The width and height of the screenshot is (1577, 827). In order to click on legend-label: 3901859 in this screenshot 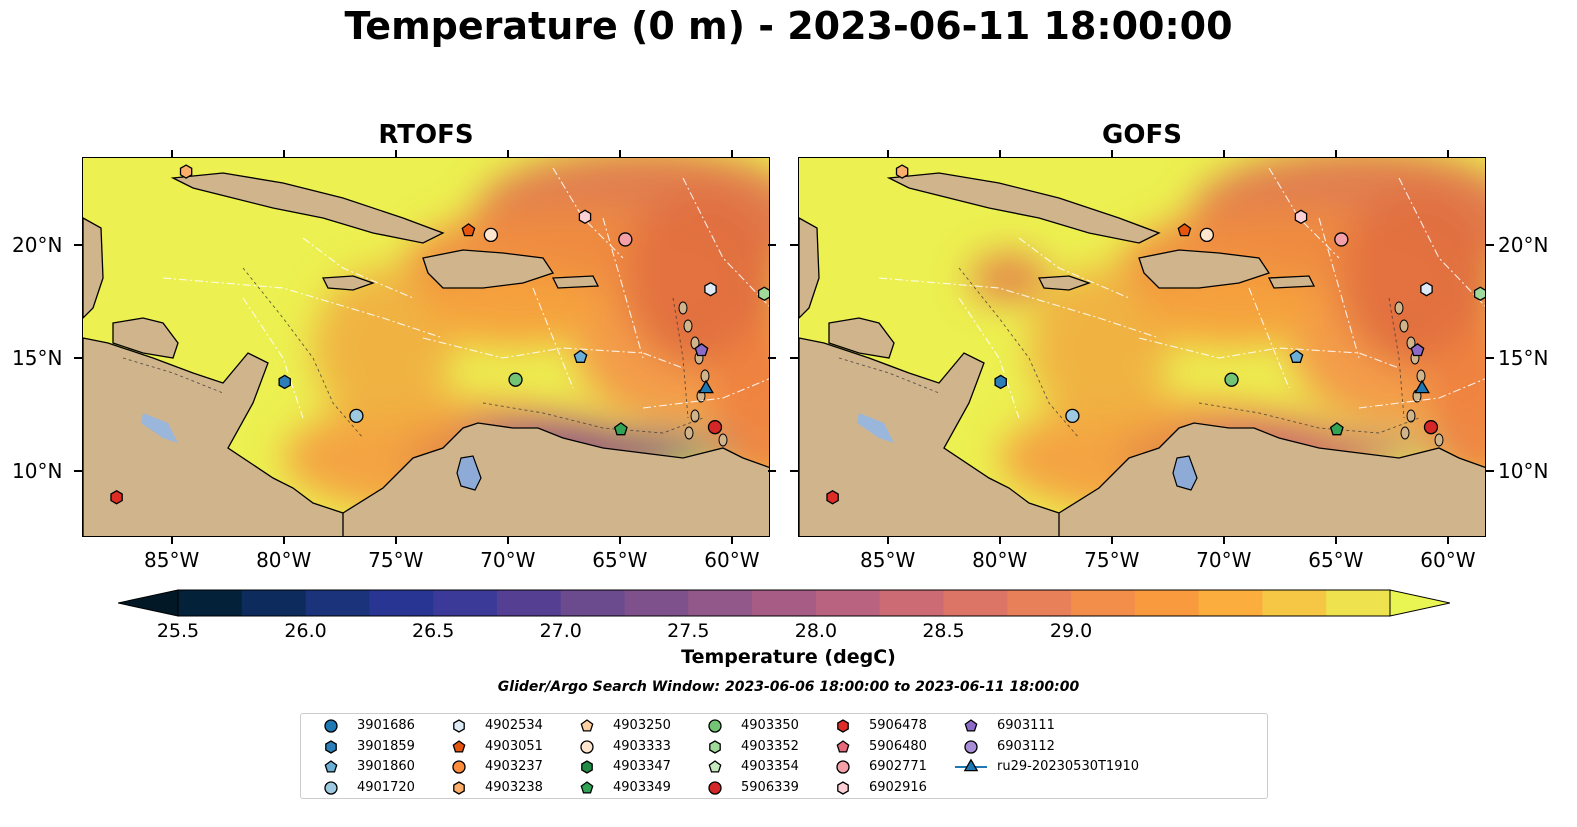, I will do `click(386, 746)`.